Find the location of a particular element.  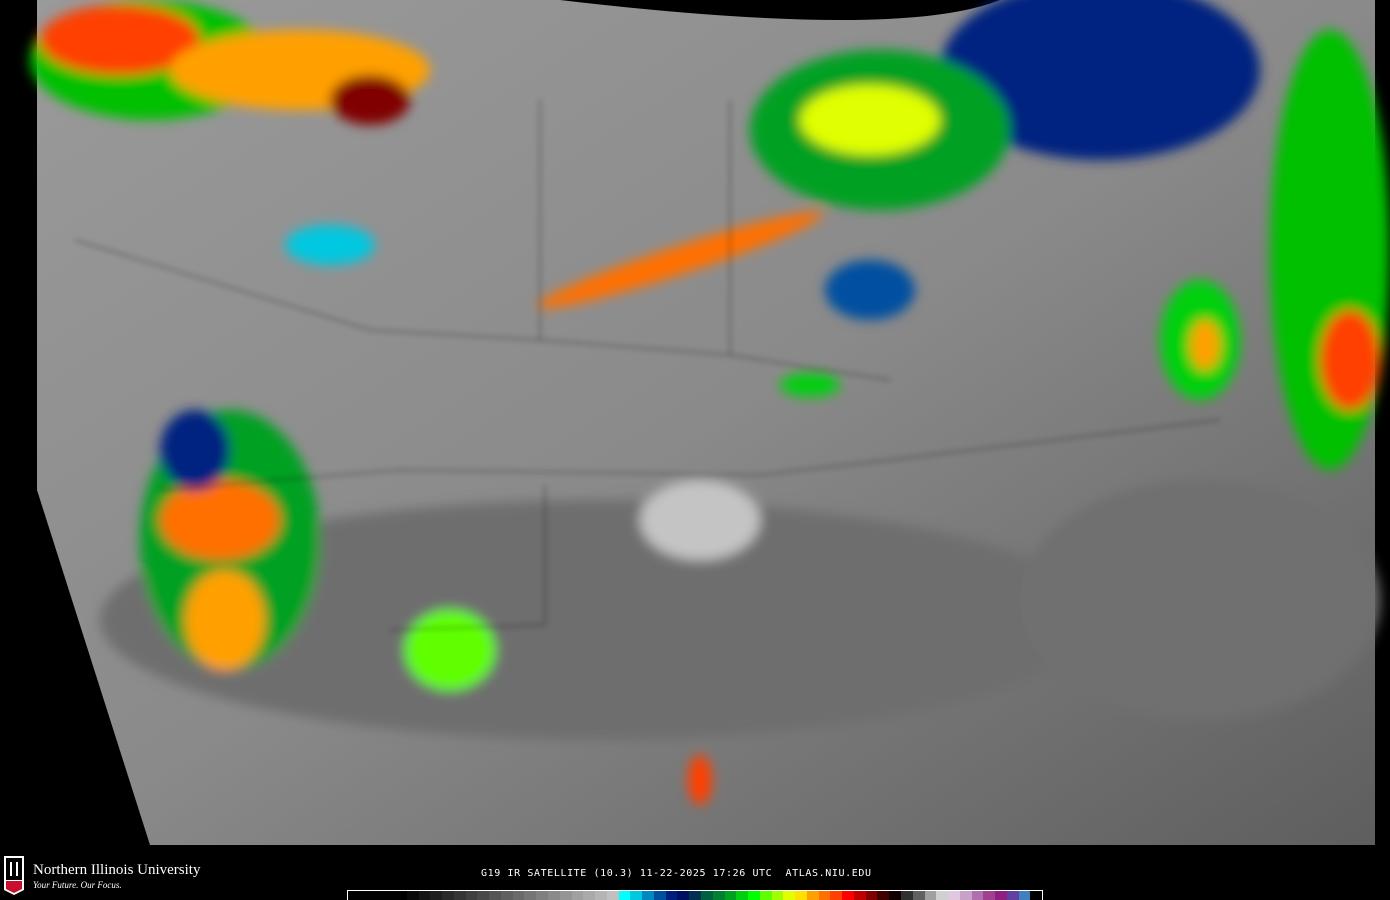

space-top-edge is located at coordinates (780, 10).